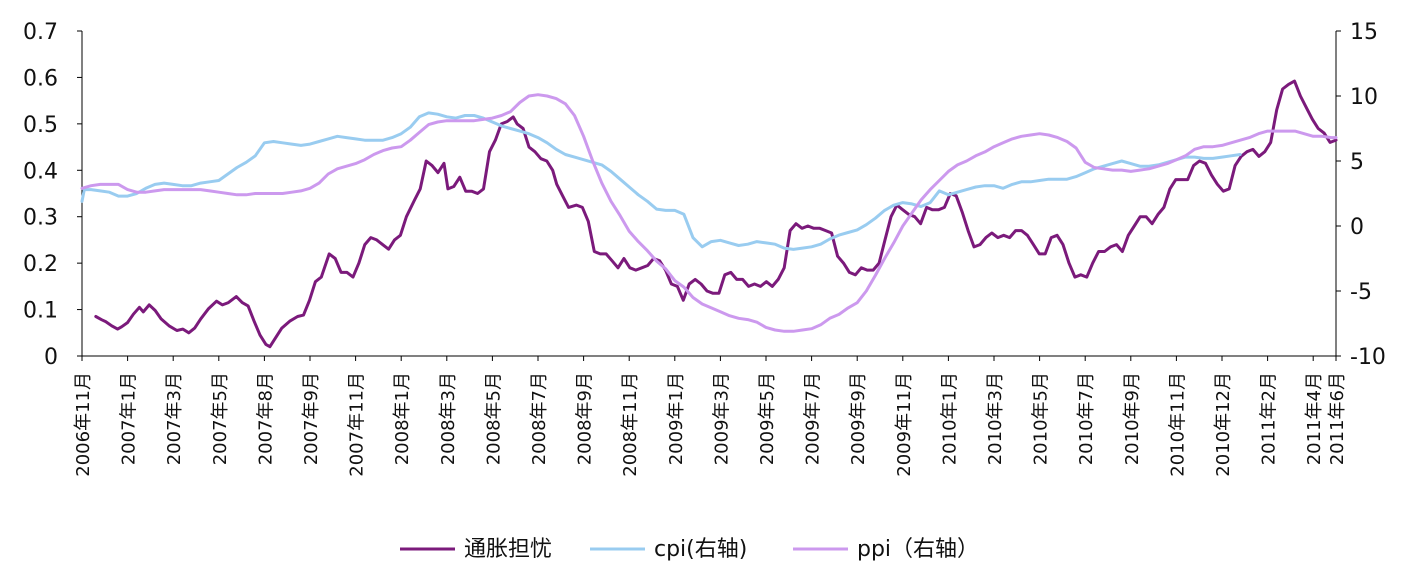  Describe the element at coordinates (40, 171) in the screenshot. I see `left-tick-label: 0.4` at that location.